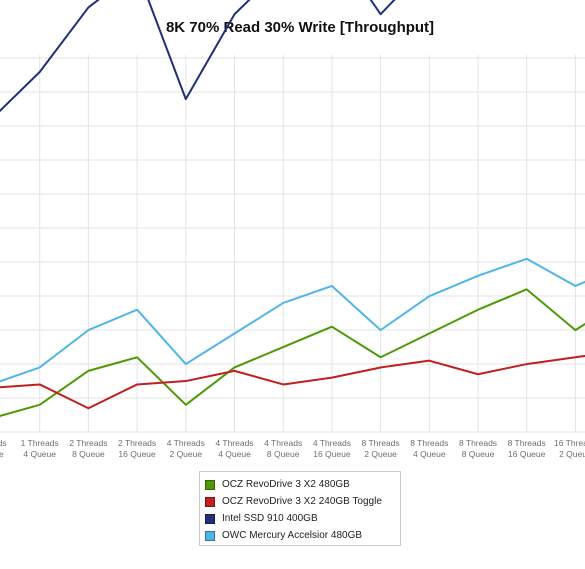 The image size is (585, 569). What do you see at coordinates (270, 518) in the screenshot?
I see `legend-label: Intel SSD 910 400GB` at bounding box center [270, 518].